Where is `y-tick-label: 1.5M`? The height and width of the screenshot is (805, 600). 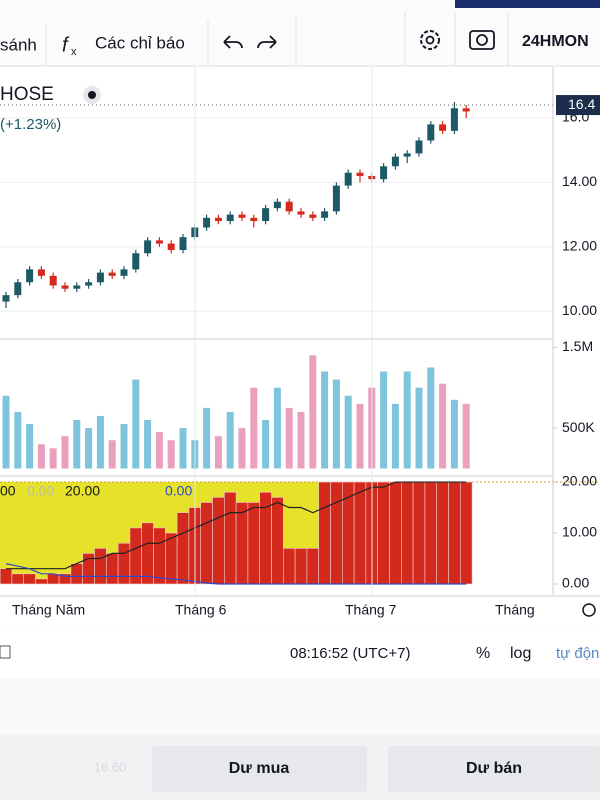 y-tick-label: 1.5M is located at coordinates (577, 346).